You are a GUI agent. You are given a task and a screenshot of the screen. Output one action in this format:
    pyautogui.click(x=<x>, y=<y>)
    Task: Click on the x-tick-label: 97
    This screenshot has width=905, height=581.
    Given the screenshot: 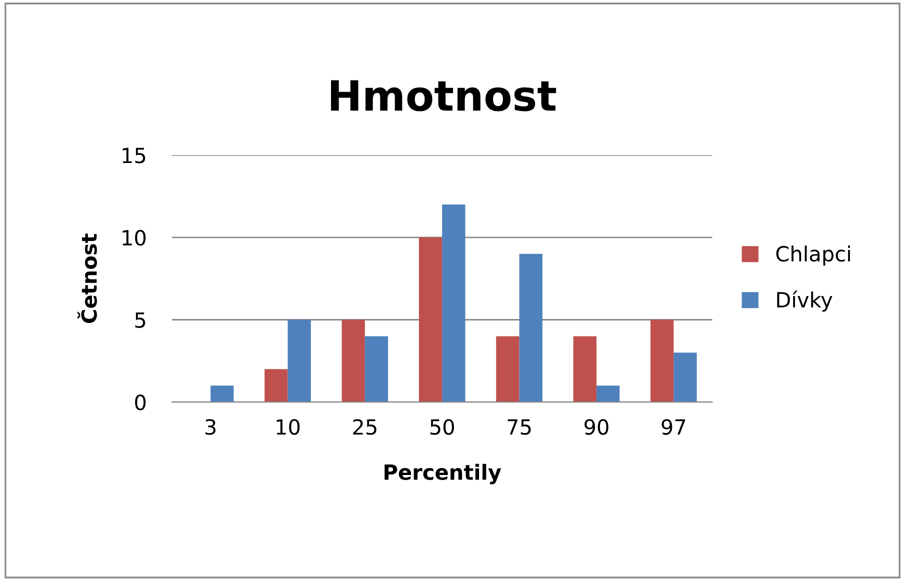 What is the action you would take?
    pyautogui.click(x=674, y=427)
    